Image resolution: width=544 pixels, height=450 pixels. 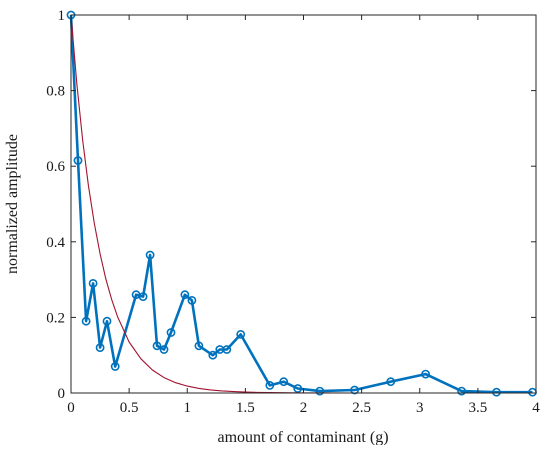 What do you see at coordinates (55, 167) in the screenshot?
I see `y-tick-label: 0.6` at bounding box center [55, 167].